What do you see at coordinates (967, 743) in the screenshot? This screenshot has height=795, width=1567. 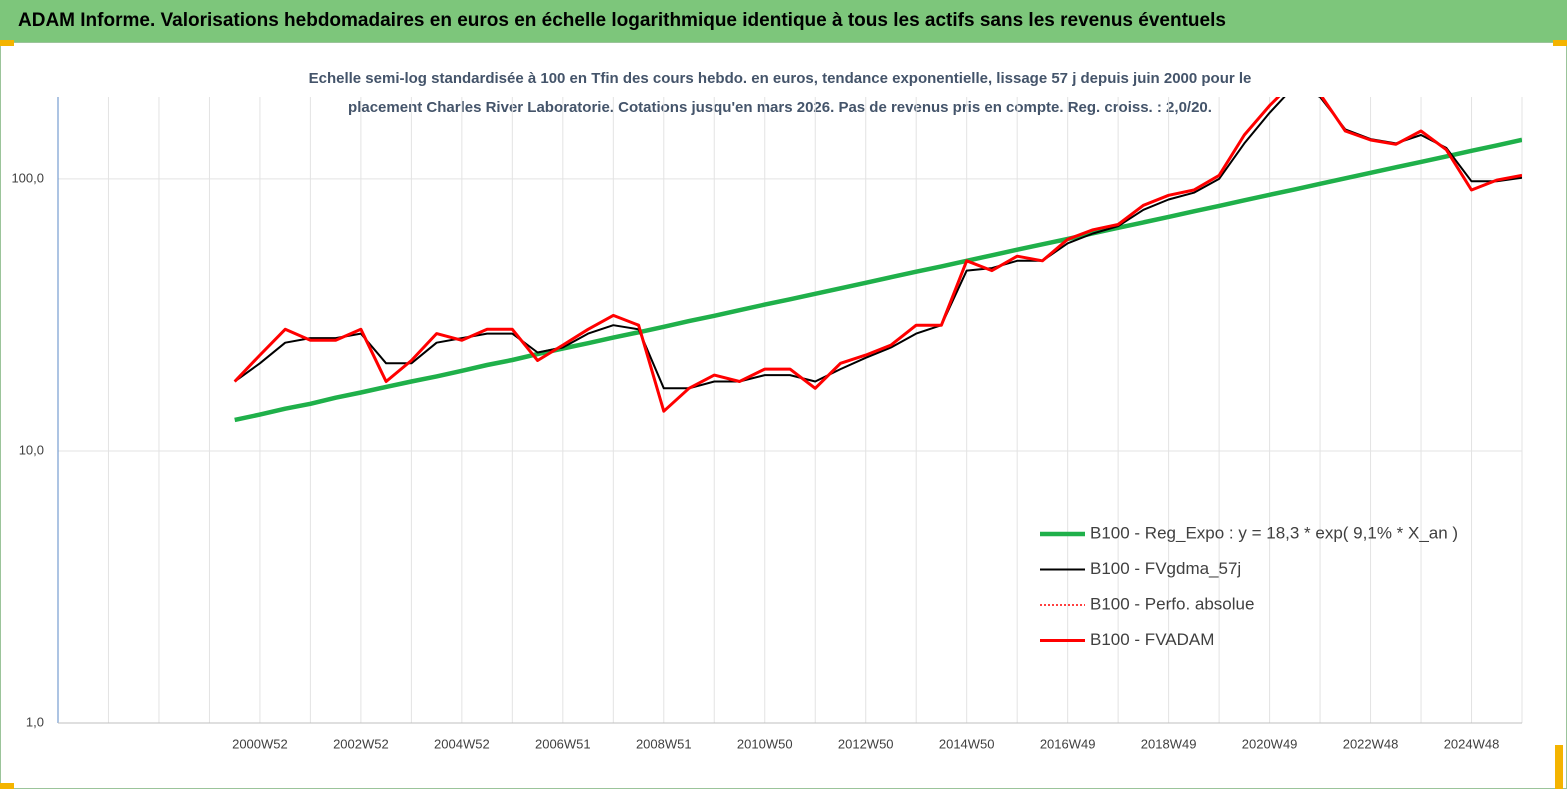 I see `x-tick-label: 2014W50` at bounding box center [967, 743].